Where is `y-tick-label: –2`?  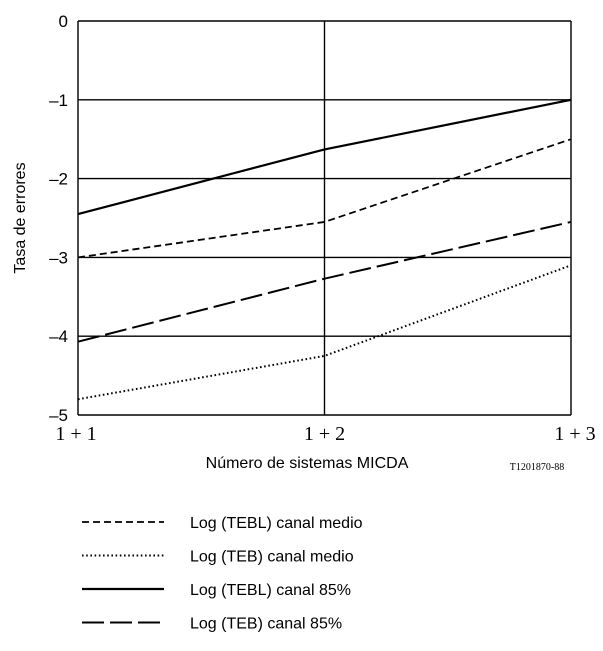
y-tick-label: –2 is located at coordinates (58, 179).